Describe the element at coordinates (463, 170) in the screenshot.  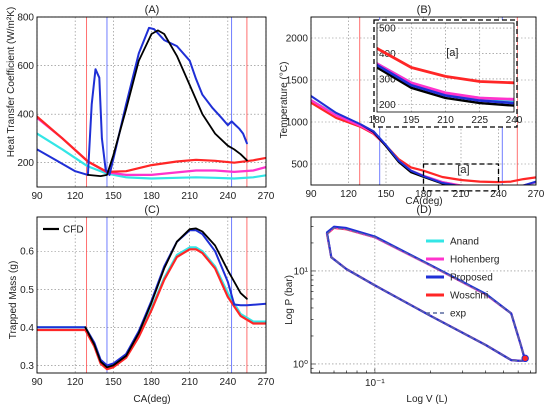
I see `panel-b-zoom-annotation: [a]` at that location.